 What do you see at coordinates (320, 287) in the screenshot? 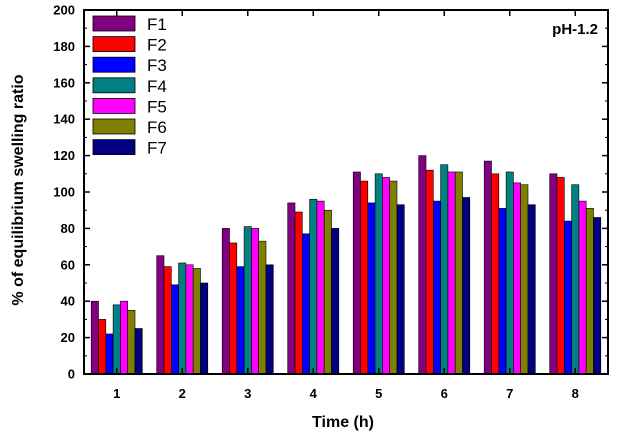
I see `bar-f5-t4` at bounding box center [320, 287].